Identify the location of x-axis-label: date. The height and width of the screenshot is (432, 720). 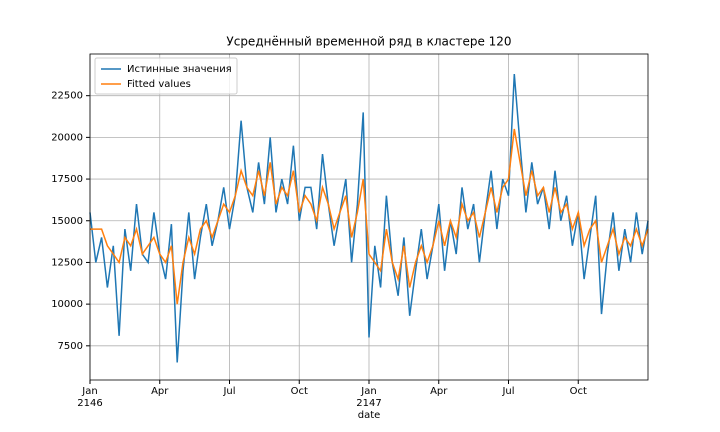
(369, 415).